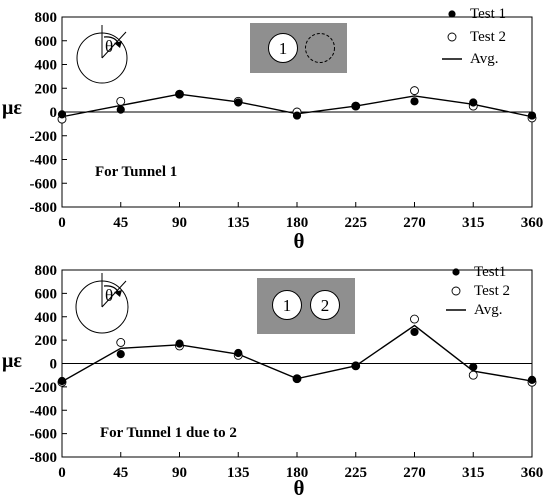 Image resolution: width=544 pixels, height=498 pixels. Describe the element at coordinates (136, 172) in the screenshot. I see `panel-annotation: For Tunnel 1` at that location.